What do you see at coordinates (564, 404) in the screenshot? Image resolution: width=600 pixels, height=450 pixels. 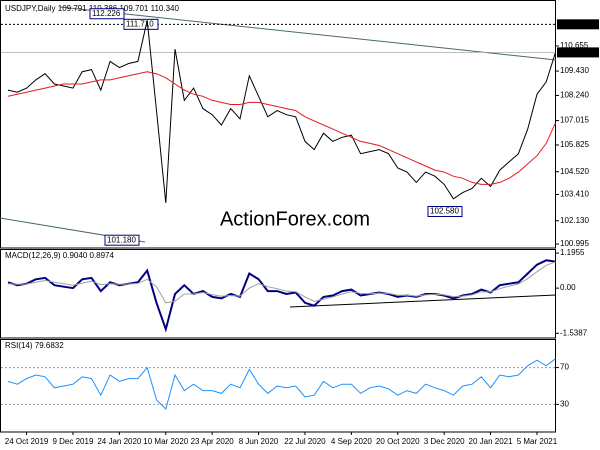 I see `y-tick-label: 30` at bounding box center [564, 404].